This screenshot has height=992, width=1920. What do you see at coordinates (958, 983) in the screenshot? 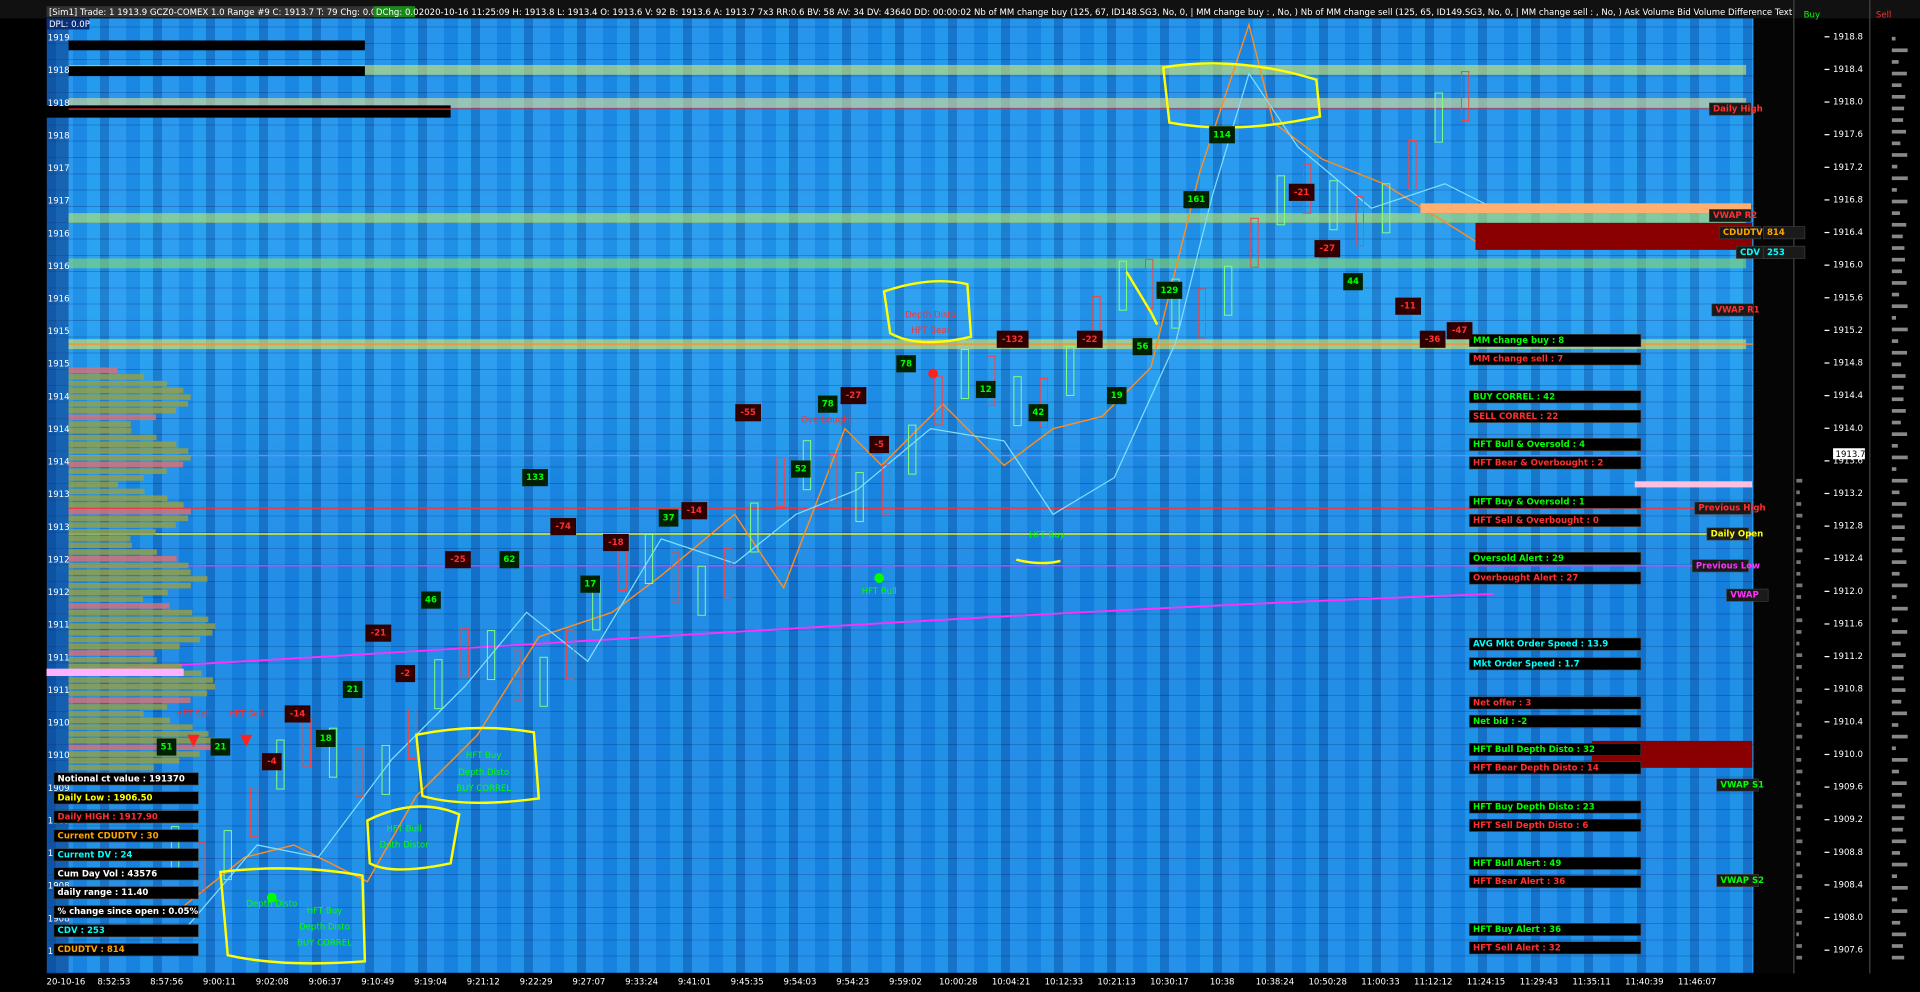
I see `time-label: 10:00:28` at bounding box center [958, 983].